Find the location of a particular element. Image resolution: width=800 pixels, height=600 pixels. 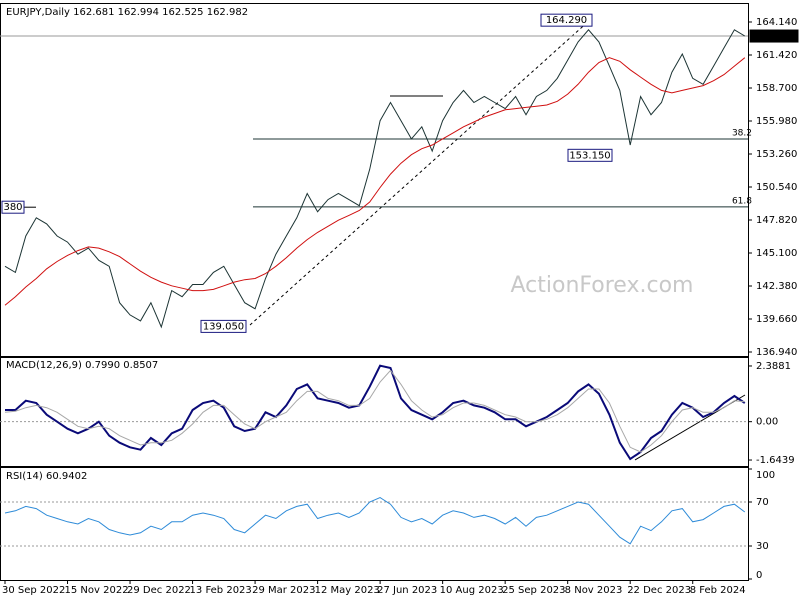

panel-title: RSI(14) 60.9402 is located at coordinates (46, 476).